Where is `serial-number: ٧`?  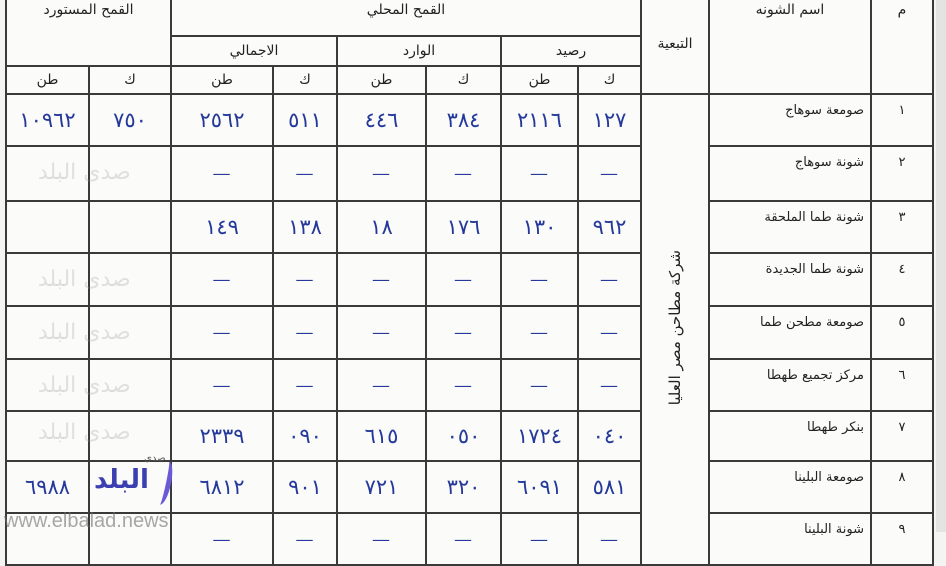
serial-number: ٧ is located at coordinates (902, 436).